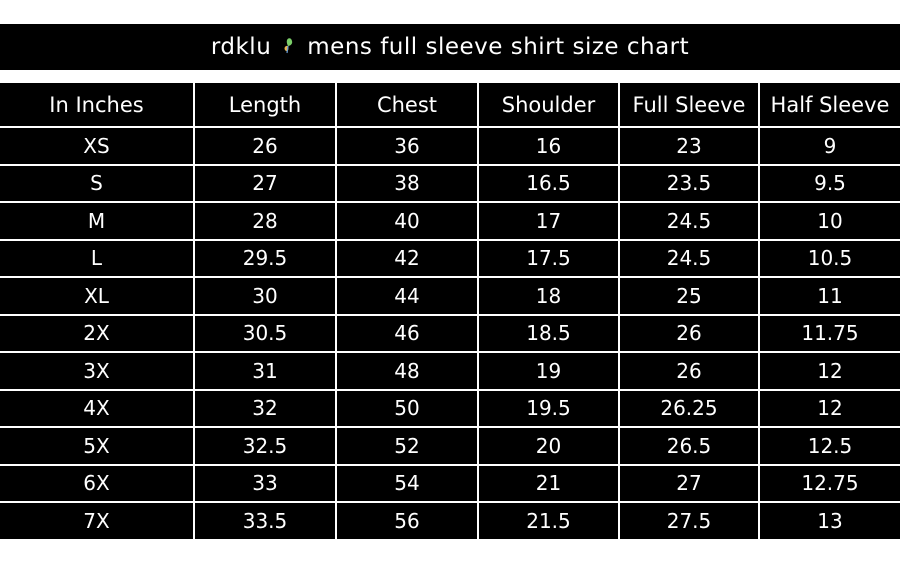  What do you see at coordinates (689, 146) in the screenshot?
I see `measurement-cell: 23` at bounding box center [689, 146].